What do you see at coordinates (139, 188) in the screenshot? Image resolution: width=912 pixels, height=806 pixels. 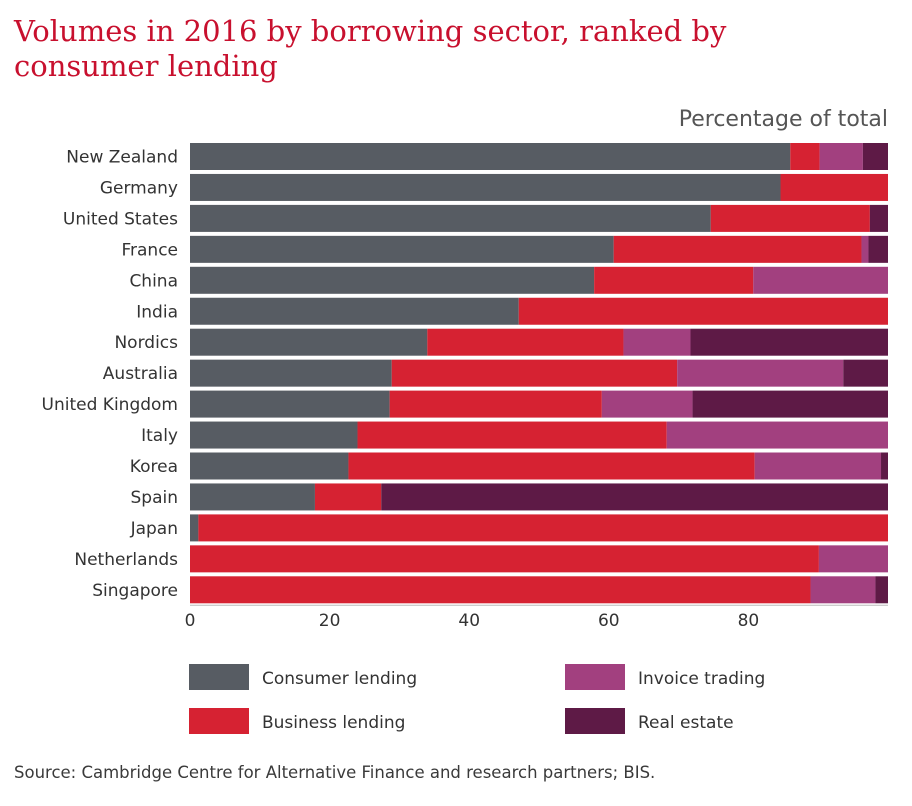 I see `category-label: Germany` at bounding box center [139, 188].